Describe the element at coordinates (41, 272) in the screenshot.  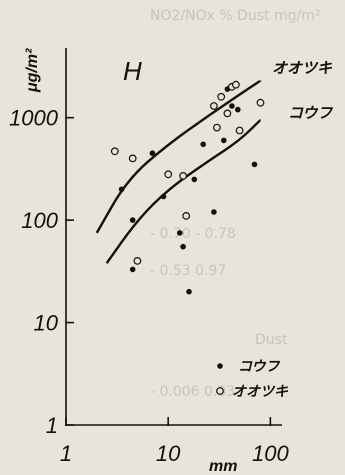
I see `y-axis-ticks: 1 10 100 1000` at that location.